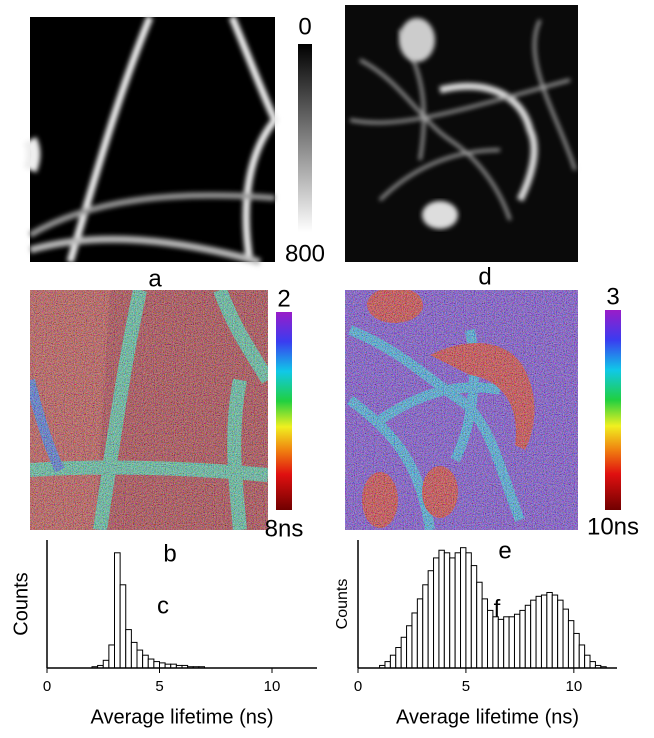 Image resolution: width=654 pixels, height=738 pixels. I want to click on image-e, so click(461, 410).